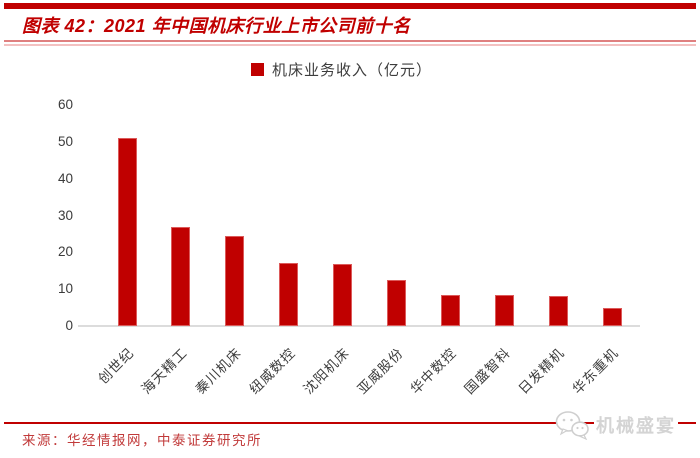  Describe the element at coordinates (558, 310) in the screenshot. I see `bar-日发精机` at that location.